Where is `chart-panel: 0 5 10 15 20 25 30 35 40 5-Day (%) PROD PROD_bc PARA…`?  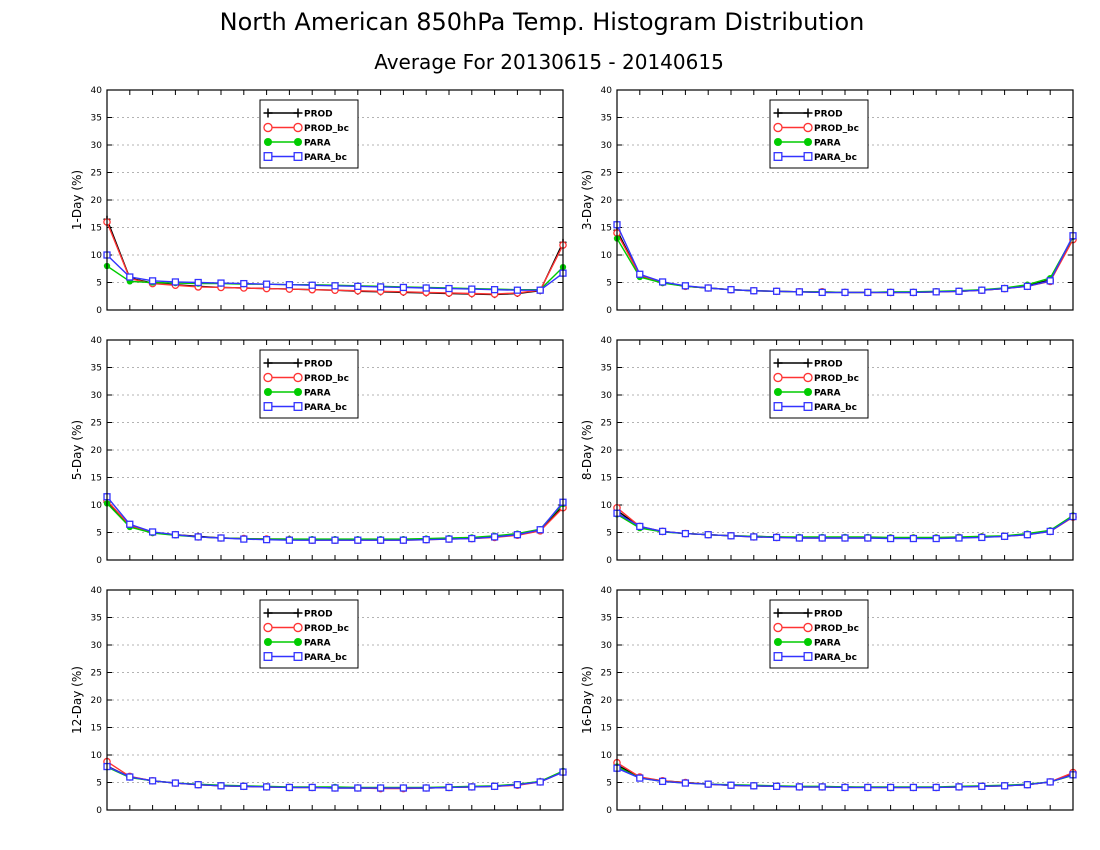 chart-panel: 0 5 10 15 20 25 30 35 40 5-Day (%) PROD PROD_bc PARA… is located at coordinates (318, 451).